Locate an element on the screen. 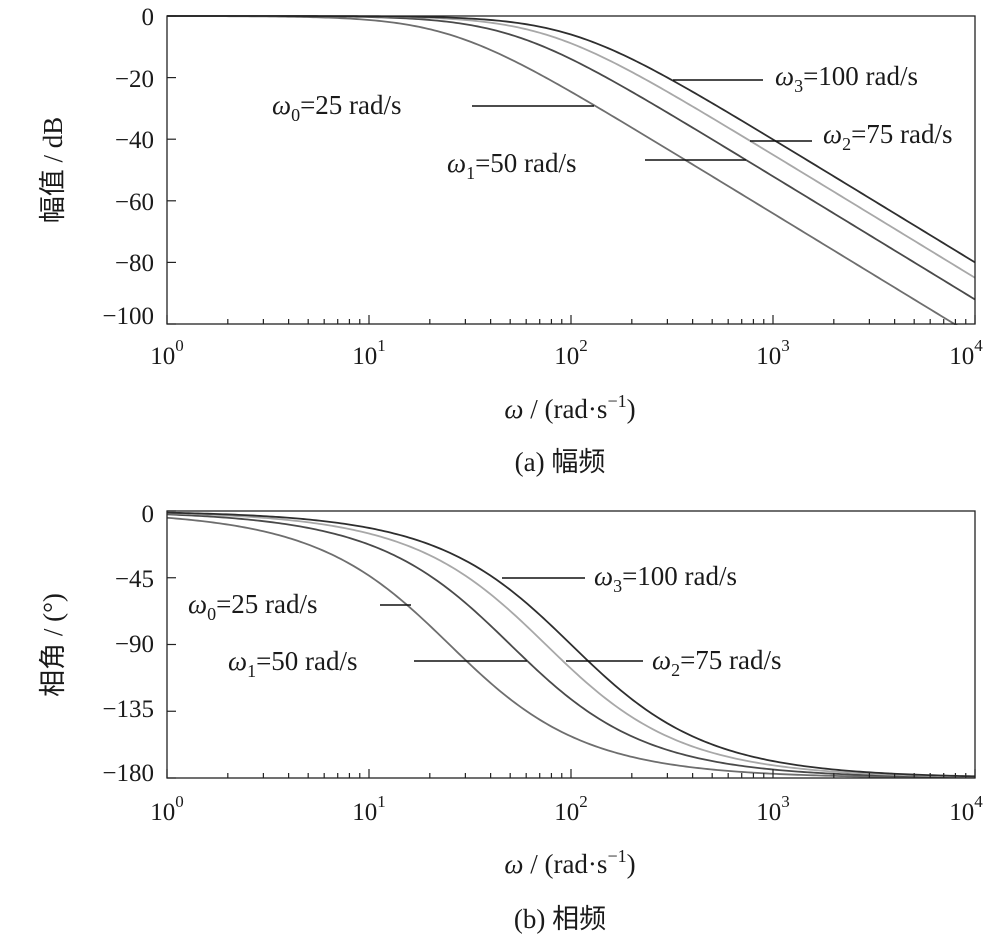 Image resolution: width=1000 pixels, height=945 pixels. magnitude-ytick-label: −40 is located at coordinates (134, 140).